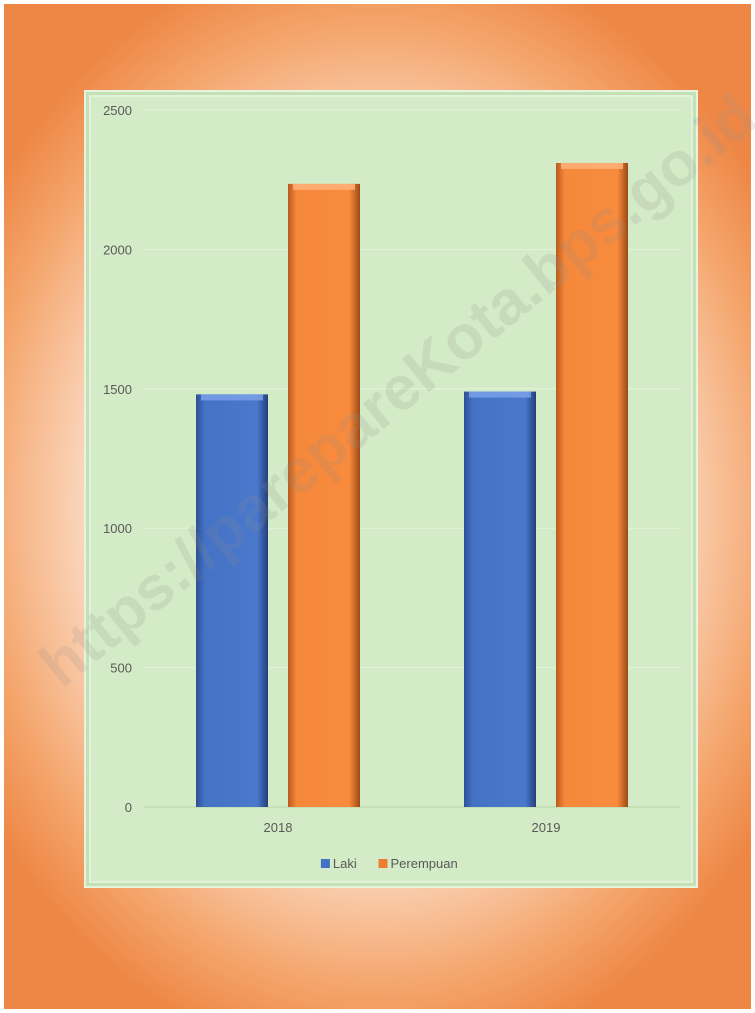 Image resolution: width=755 pixels, height=1013 pixels. What do you see at coordinates (424, 863) in the screenshot?
I see `legend-label-perempuan: Perempuan` at bounding box center [424, 863].